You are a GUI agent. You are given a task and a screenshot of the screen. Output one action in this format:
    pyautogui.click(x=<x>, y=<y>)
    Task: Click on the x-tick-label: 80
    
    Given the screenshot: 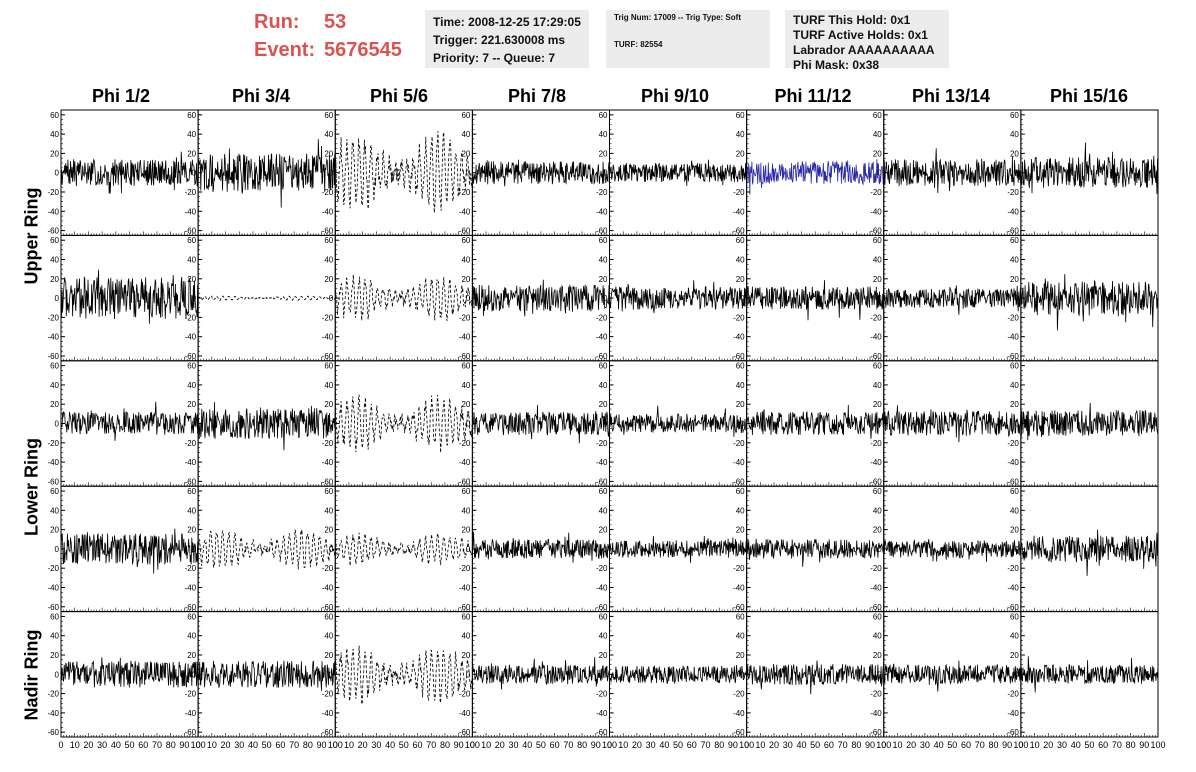 What is the action you would take?
    pyautogui.click(x=993, y=745)
    